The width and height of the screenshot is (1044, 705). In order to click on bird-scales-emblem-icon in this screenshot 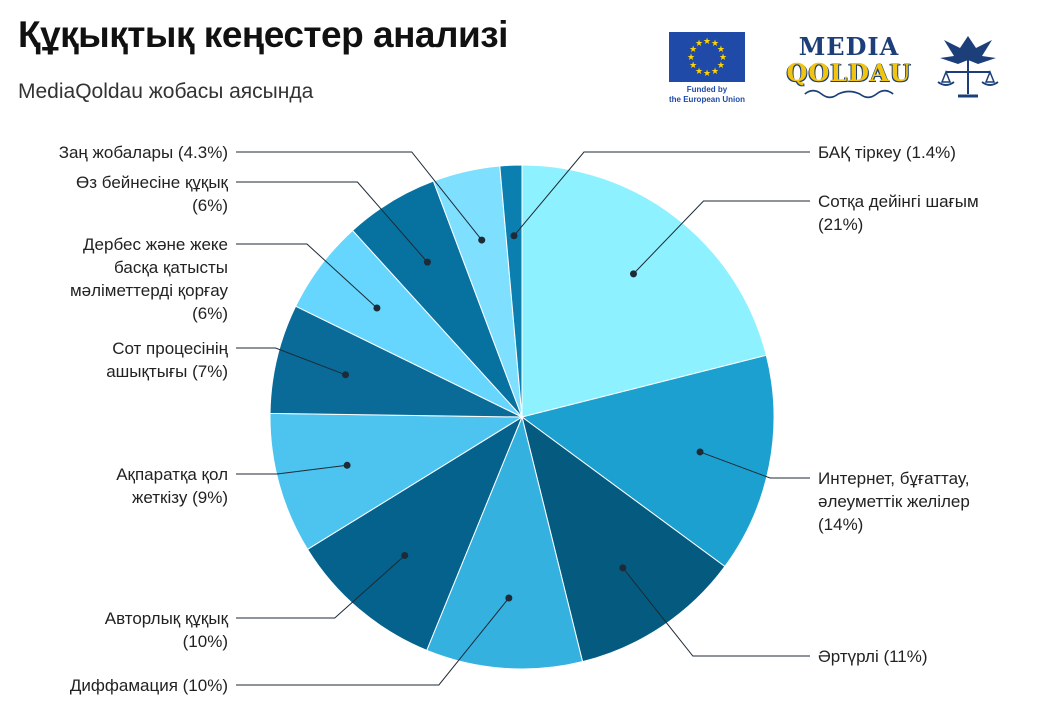, I will do `click(968, 67)`.